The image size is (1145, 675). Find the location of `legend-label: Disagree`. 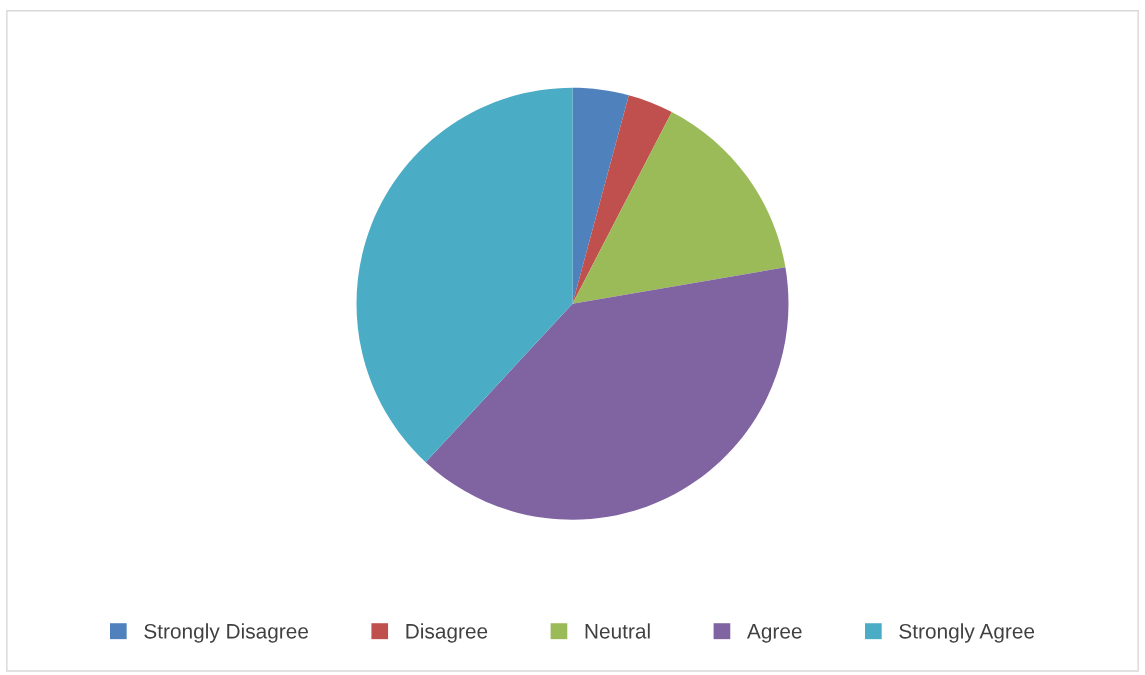

legend-label: Disagree is located at coordinates (447, 633).